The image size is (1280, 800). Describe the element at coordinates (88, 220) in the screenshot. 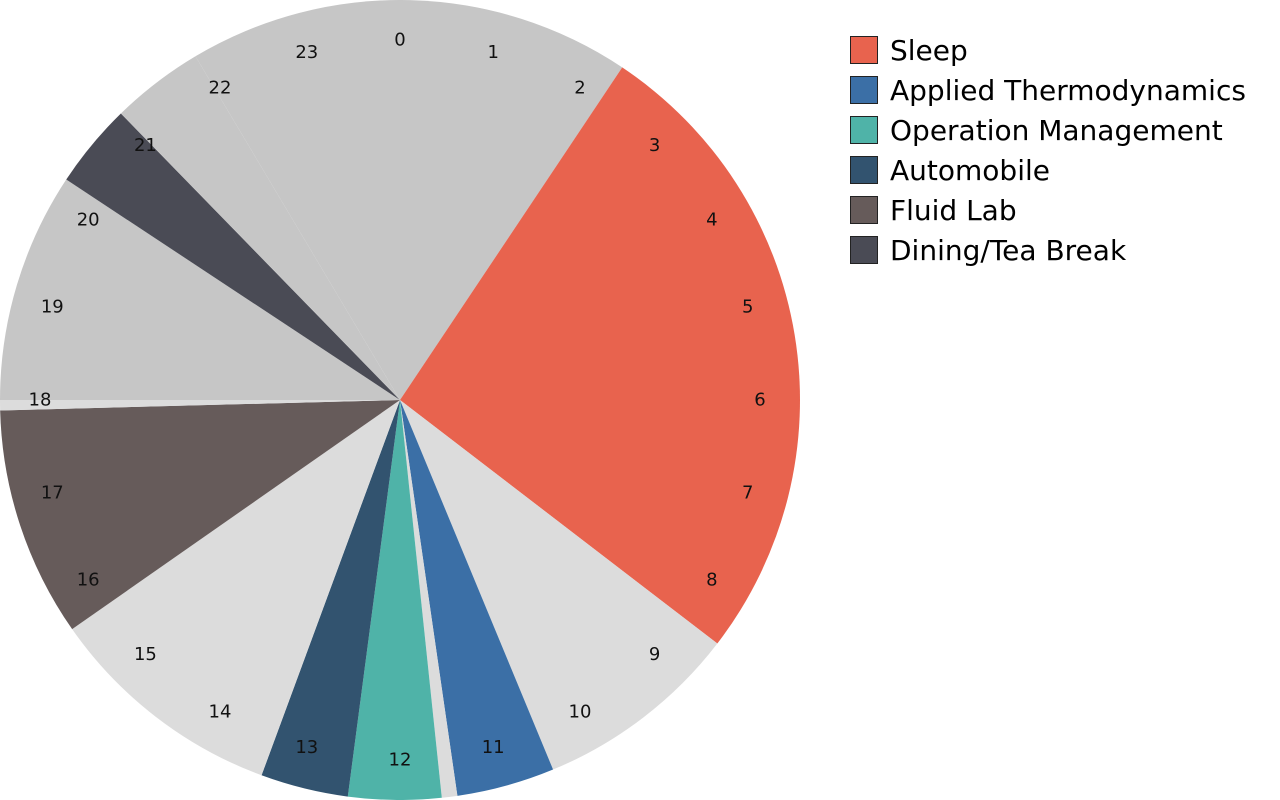

I see `hour-label-20: 20` at that location.